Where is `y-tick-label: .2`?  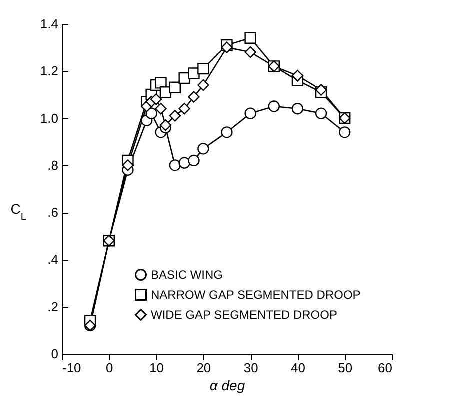 y-tick-label: .2 is located at coordinates (53, 306).